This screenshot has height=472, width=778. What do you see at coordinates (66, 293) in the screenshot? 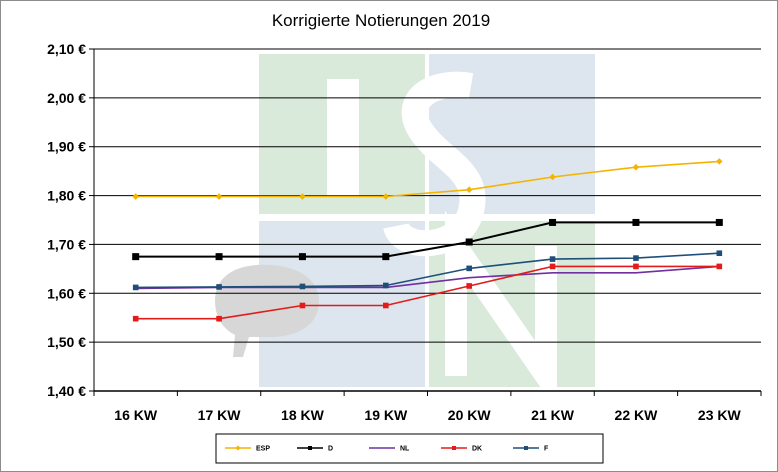
I see `y-tick-label: 1,60 €` at bounding box center [66, 293].